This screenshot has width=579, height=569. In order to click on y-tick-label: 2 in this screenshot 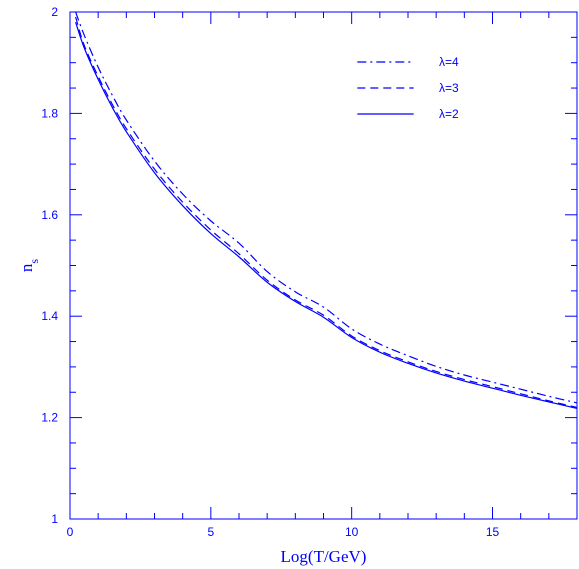, I will do `click(54, 12)`.